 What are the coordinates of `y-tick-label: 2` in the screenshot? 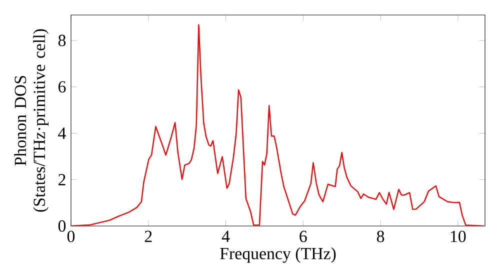 It's located at (62, 180).